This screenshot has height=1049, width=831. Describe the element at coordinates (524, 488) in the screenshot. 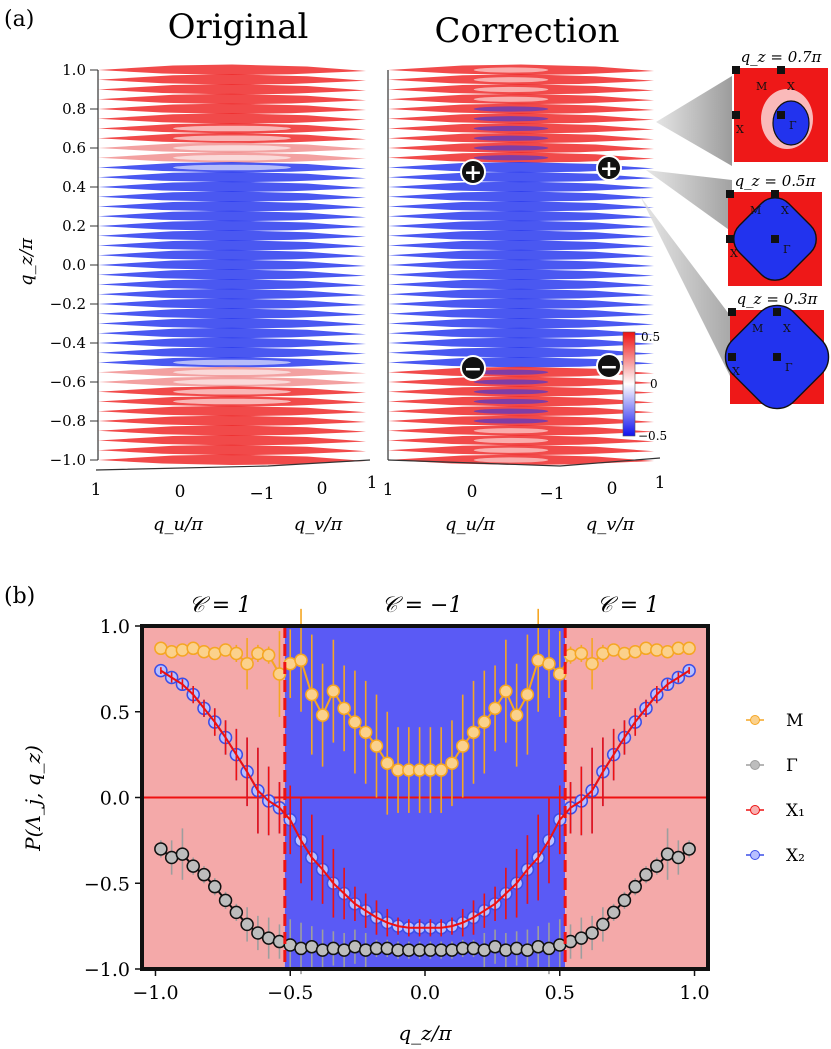

I see `u-ticks-correction: 1 0 −1 0 1` at that location.